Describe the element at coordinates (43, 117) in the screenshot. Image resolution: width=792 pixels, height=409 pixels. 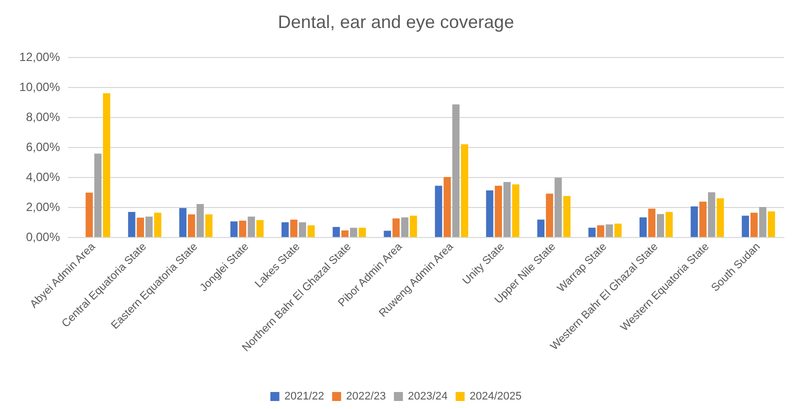
I see `y-tick-label: 8,00%` at that location.